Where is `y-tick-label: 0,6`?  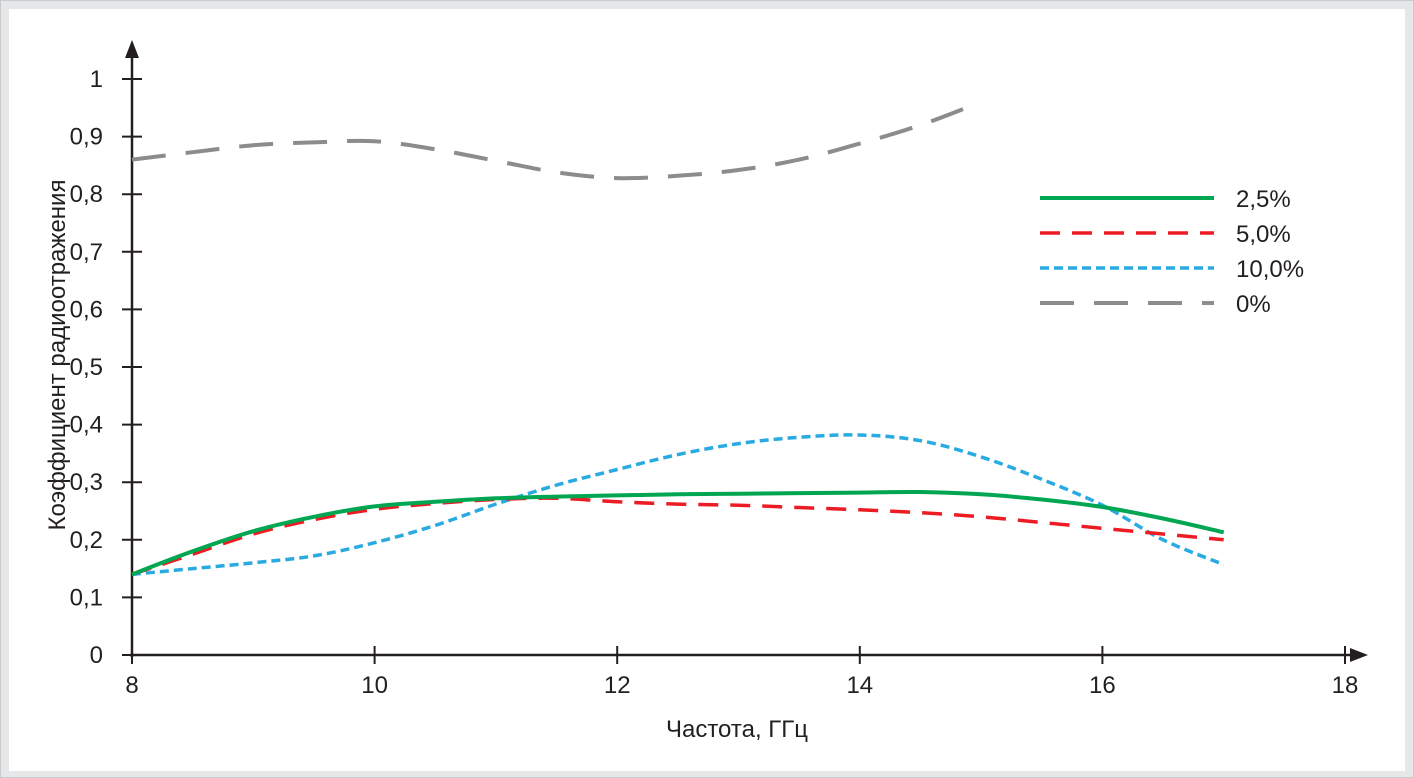 y-tick-label: 0,6 is located at coordinates (86, 309).